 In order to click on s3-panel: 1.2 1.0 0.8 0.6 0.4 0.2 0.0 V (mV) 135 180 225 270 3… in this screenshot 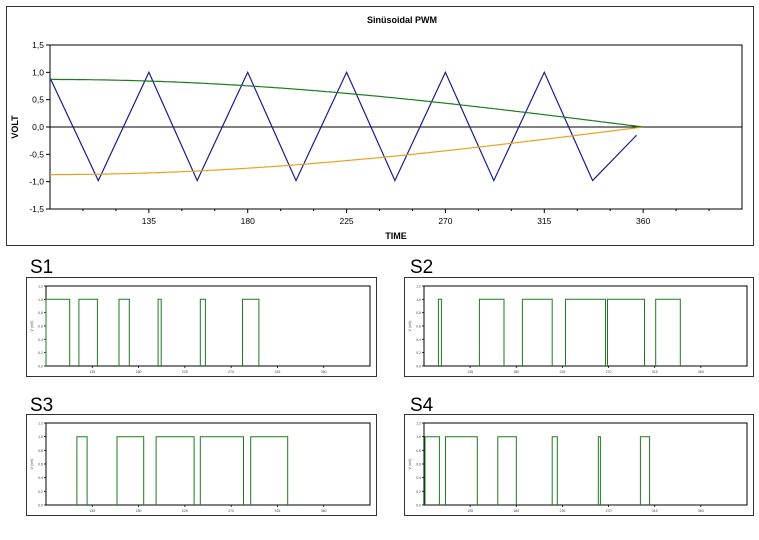, I will do `click(201, 465)`.